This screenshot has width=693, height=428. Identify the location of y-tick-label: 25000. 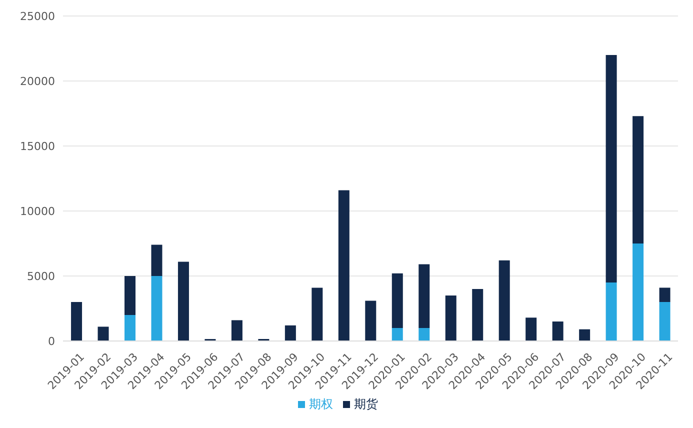
(37, 16).